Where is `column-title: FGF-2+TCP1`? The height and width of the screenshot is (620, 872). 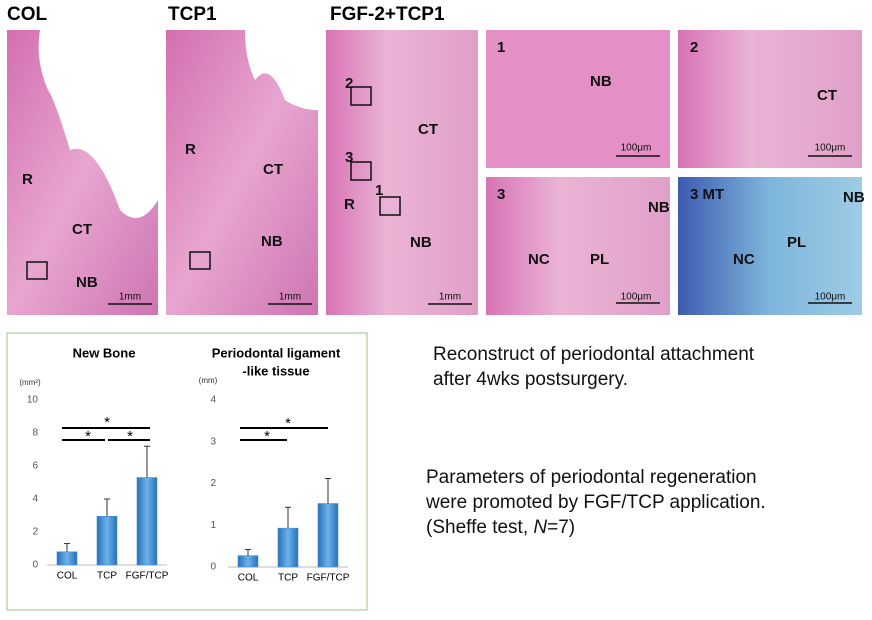 column-title: FGF-2+TCP1 is located at coordinates (387, 14).